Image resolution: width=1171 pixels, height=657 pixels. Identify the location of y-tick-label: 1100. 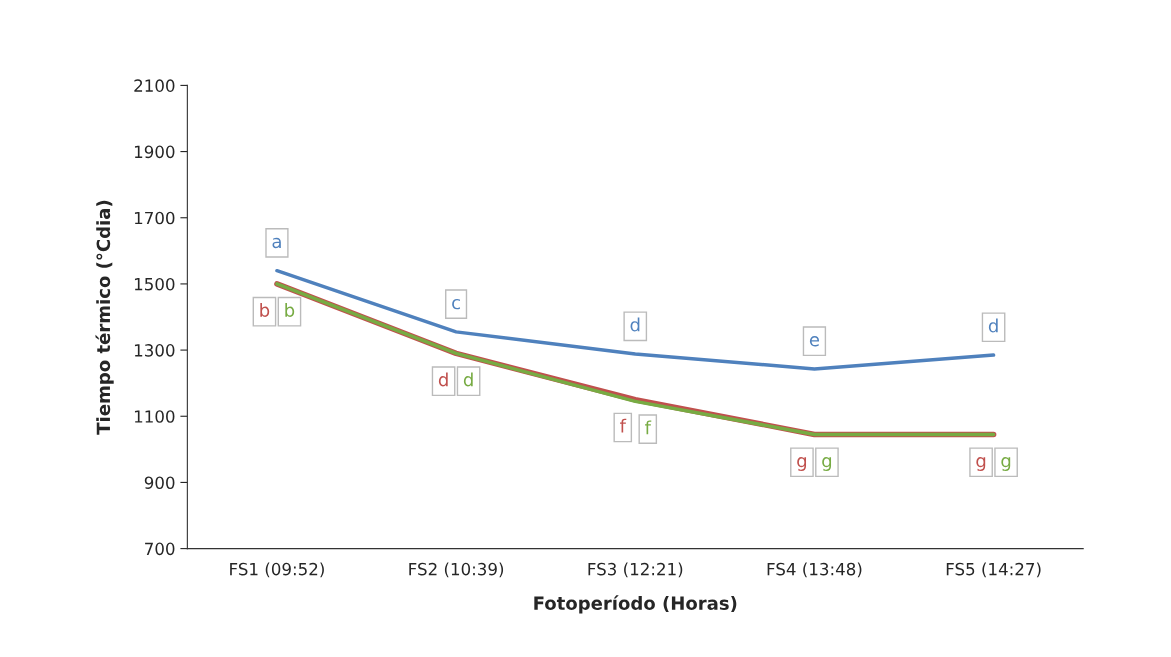
(154, 416).